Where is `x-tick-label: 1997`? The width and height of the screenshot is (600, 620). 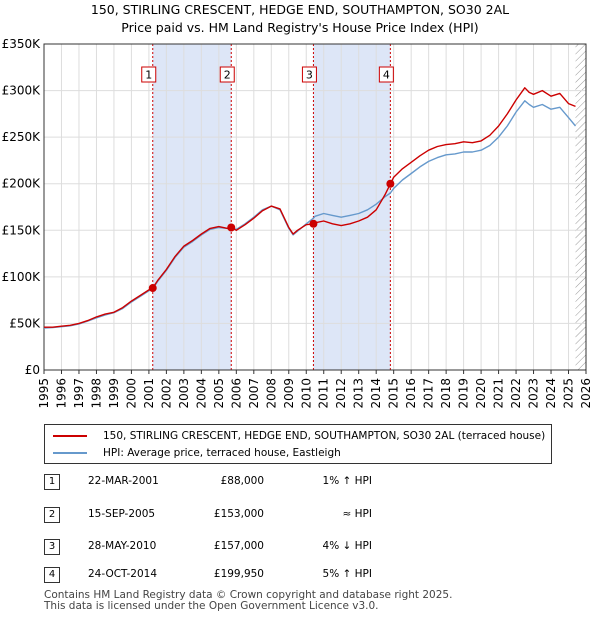 x-tick-label: 1997 is located at coordinates (79, 393).